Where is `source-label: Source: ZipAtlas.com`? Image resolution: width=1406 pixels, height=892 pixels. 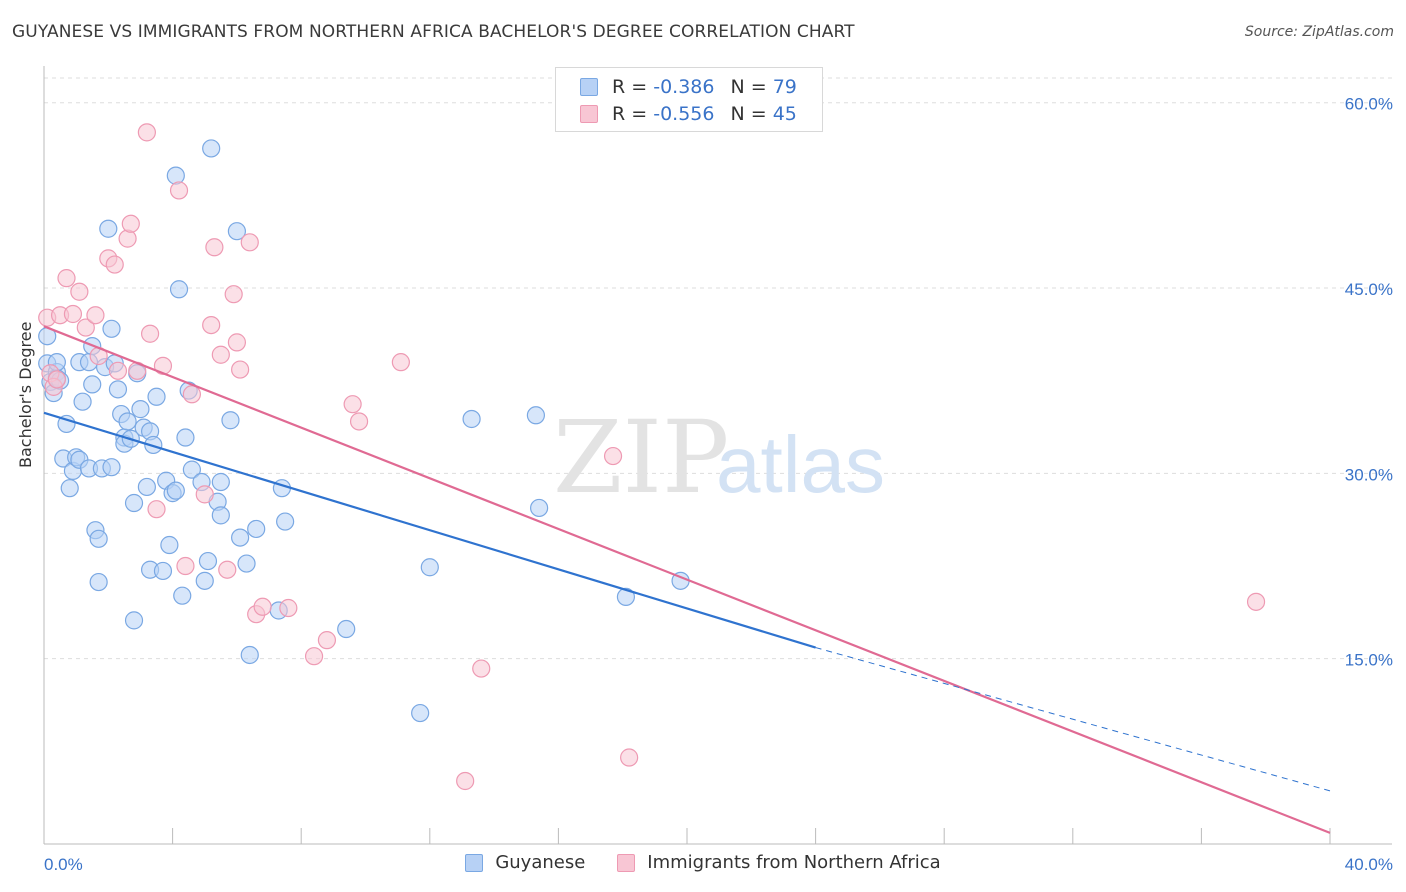 source-label: Source: ZipAtlas.com is located at coordinates (1319, 32).